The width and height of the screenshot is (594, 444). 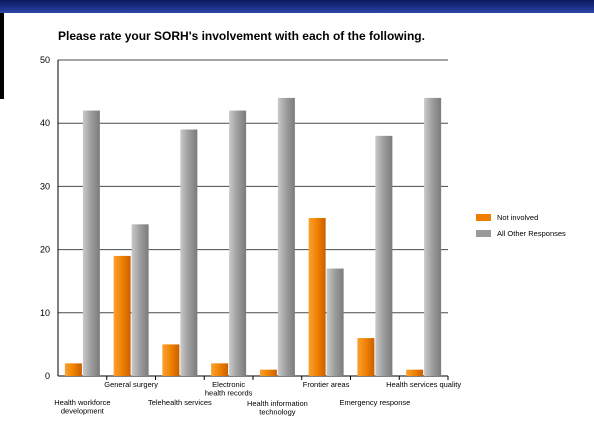 I want to click on x-tick-label: Health services quality, so click(x=423, y=384).